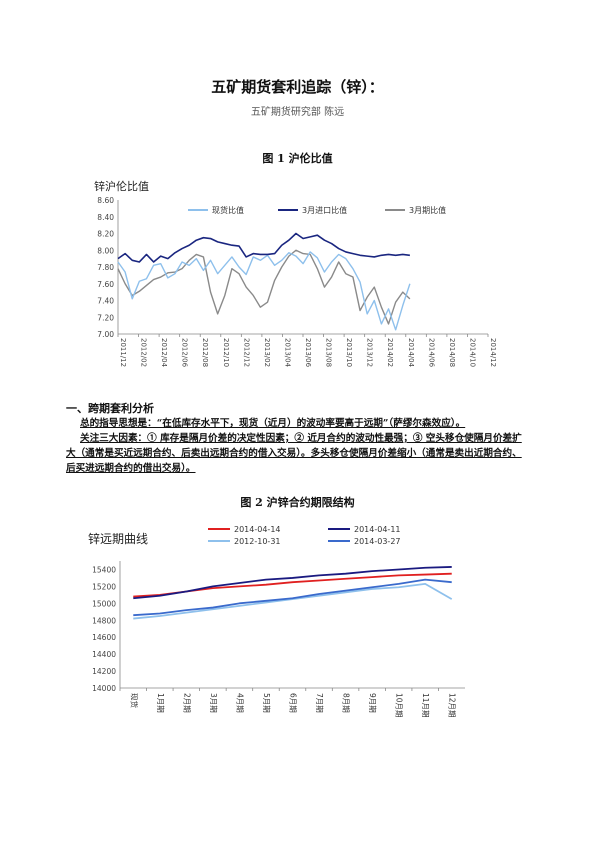 This screenshot has width=595, height=842. What do you see at coordinates (110, 408) in the screenshot?
I see `section-heading: 一、跨期套利分析` at bounding box center [110, 408].